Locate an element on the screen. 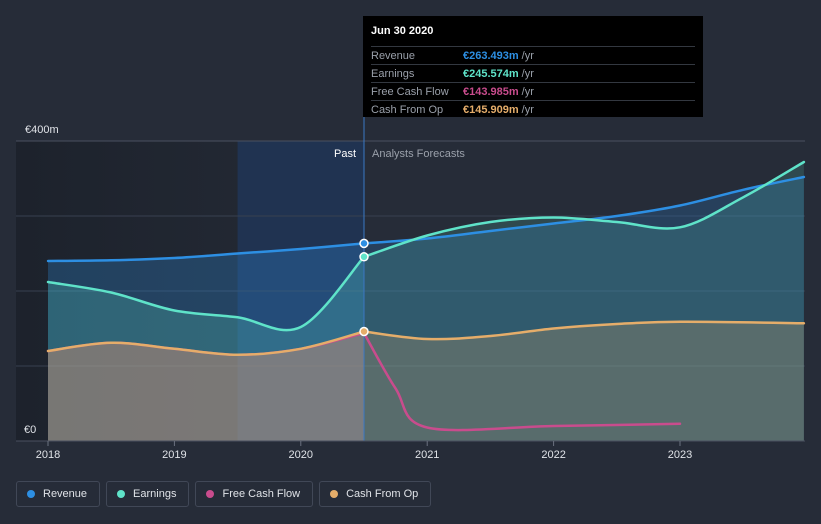 The width and height of the screenshot is (821, 524). area-forecast-cash-from-op is located at coordinates (584, 381).